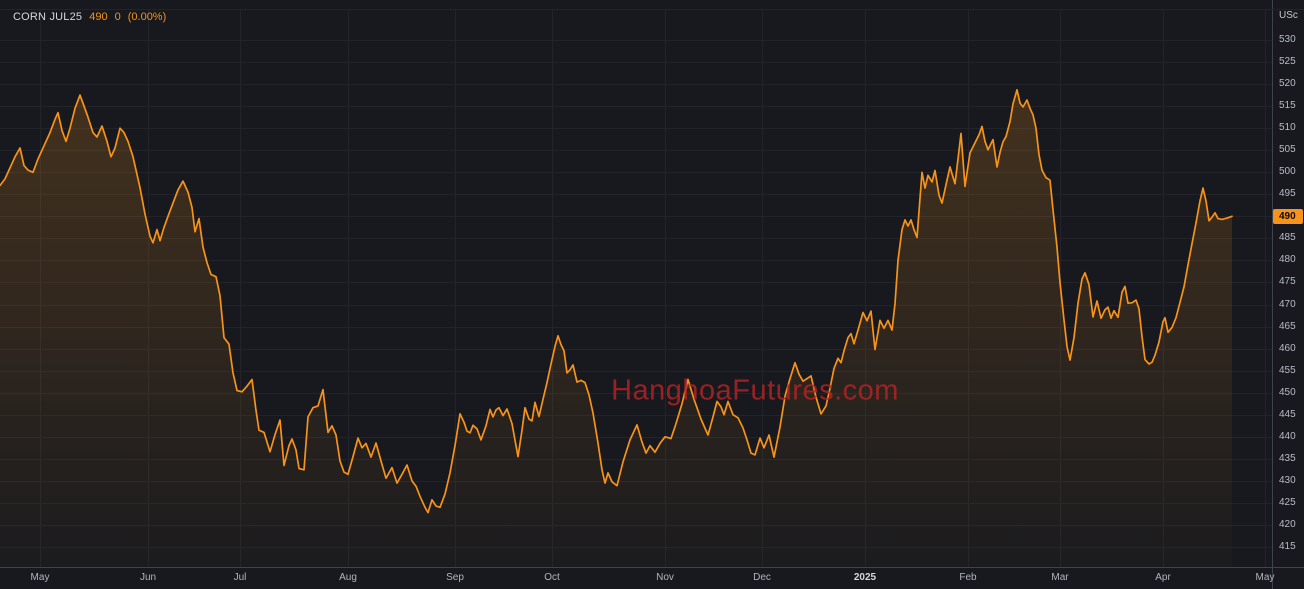 This screenshot has width=1304, height=589. What do you see at coordinates (755, 390) in the screenshot?
I see `watermark: HanghoaFutures.com` at bounding box center [755, 390].